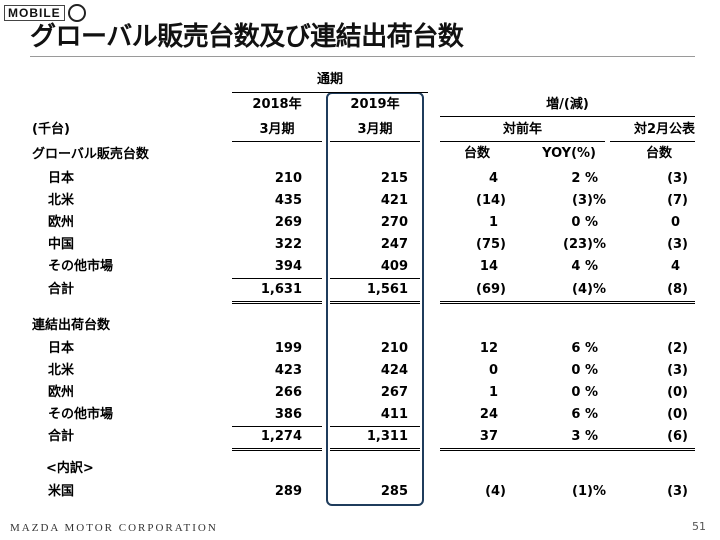 The height and width of the screenshot is (540, 720). Describe the element at coordinates (362, 56) in the screenshot. I see `title-divider` at that location.